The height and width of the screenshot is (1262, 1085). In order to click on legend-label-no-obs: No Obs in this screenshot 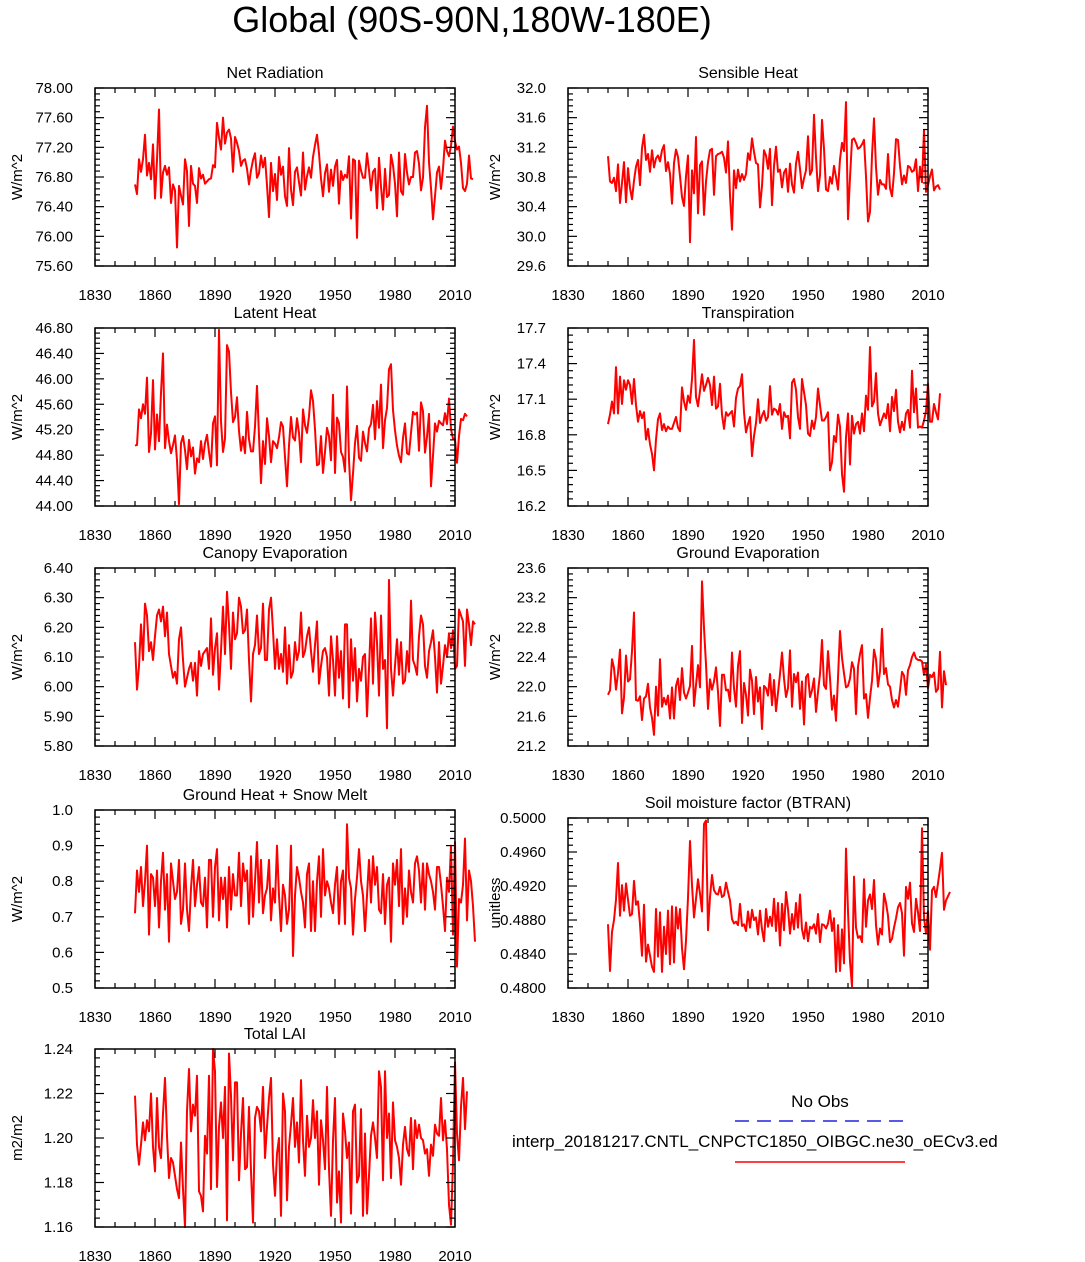, I will do `click(820, 1101)`.